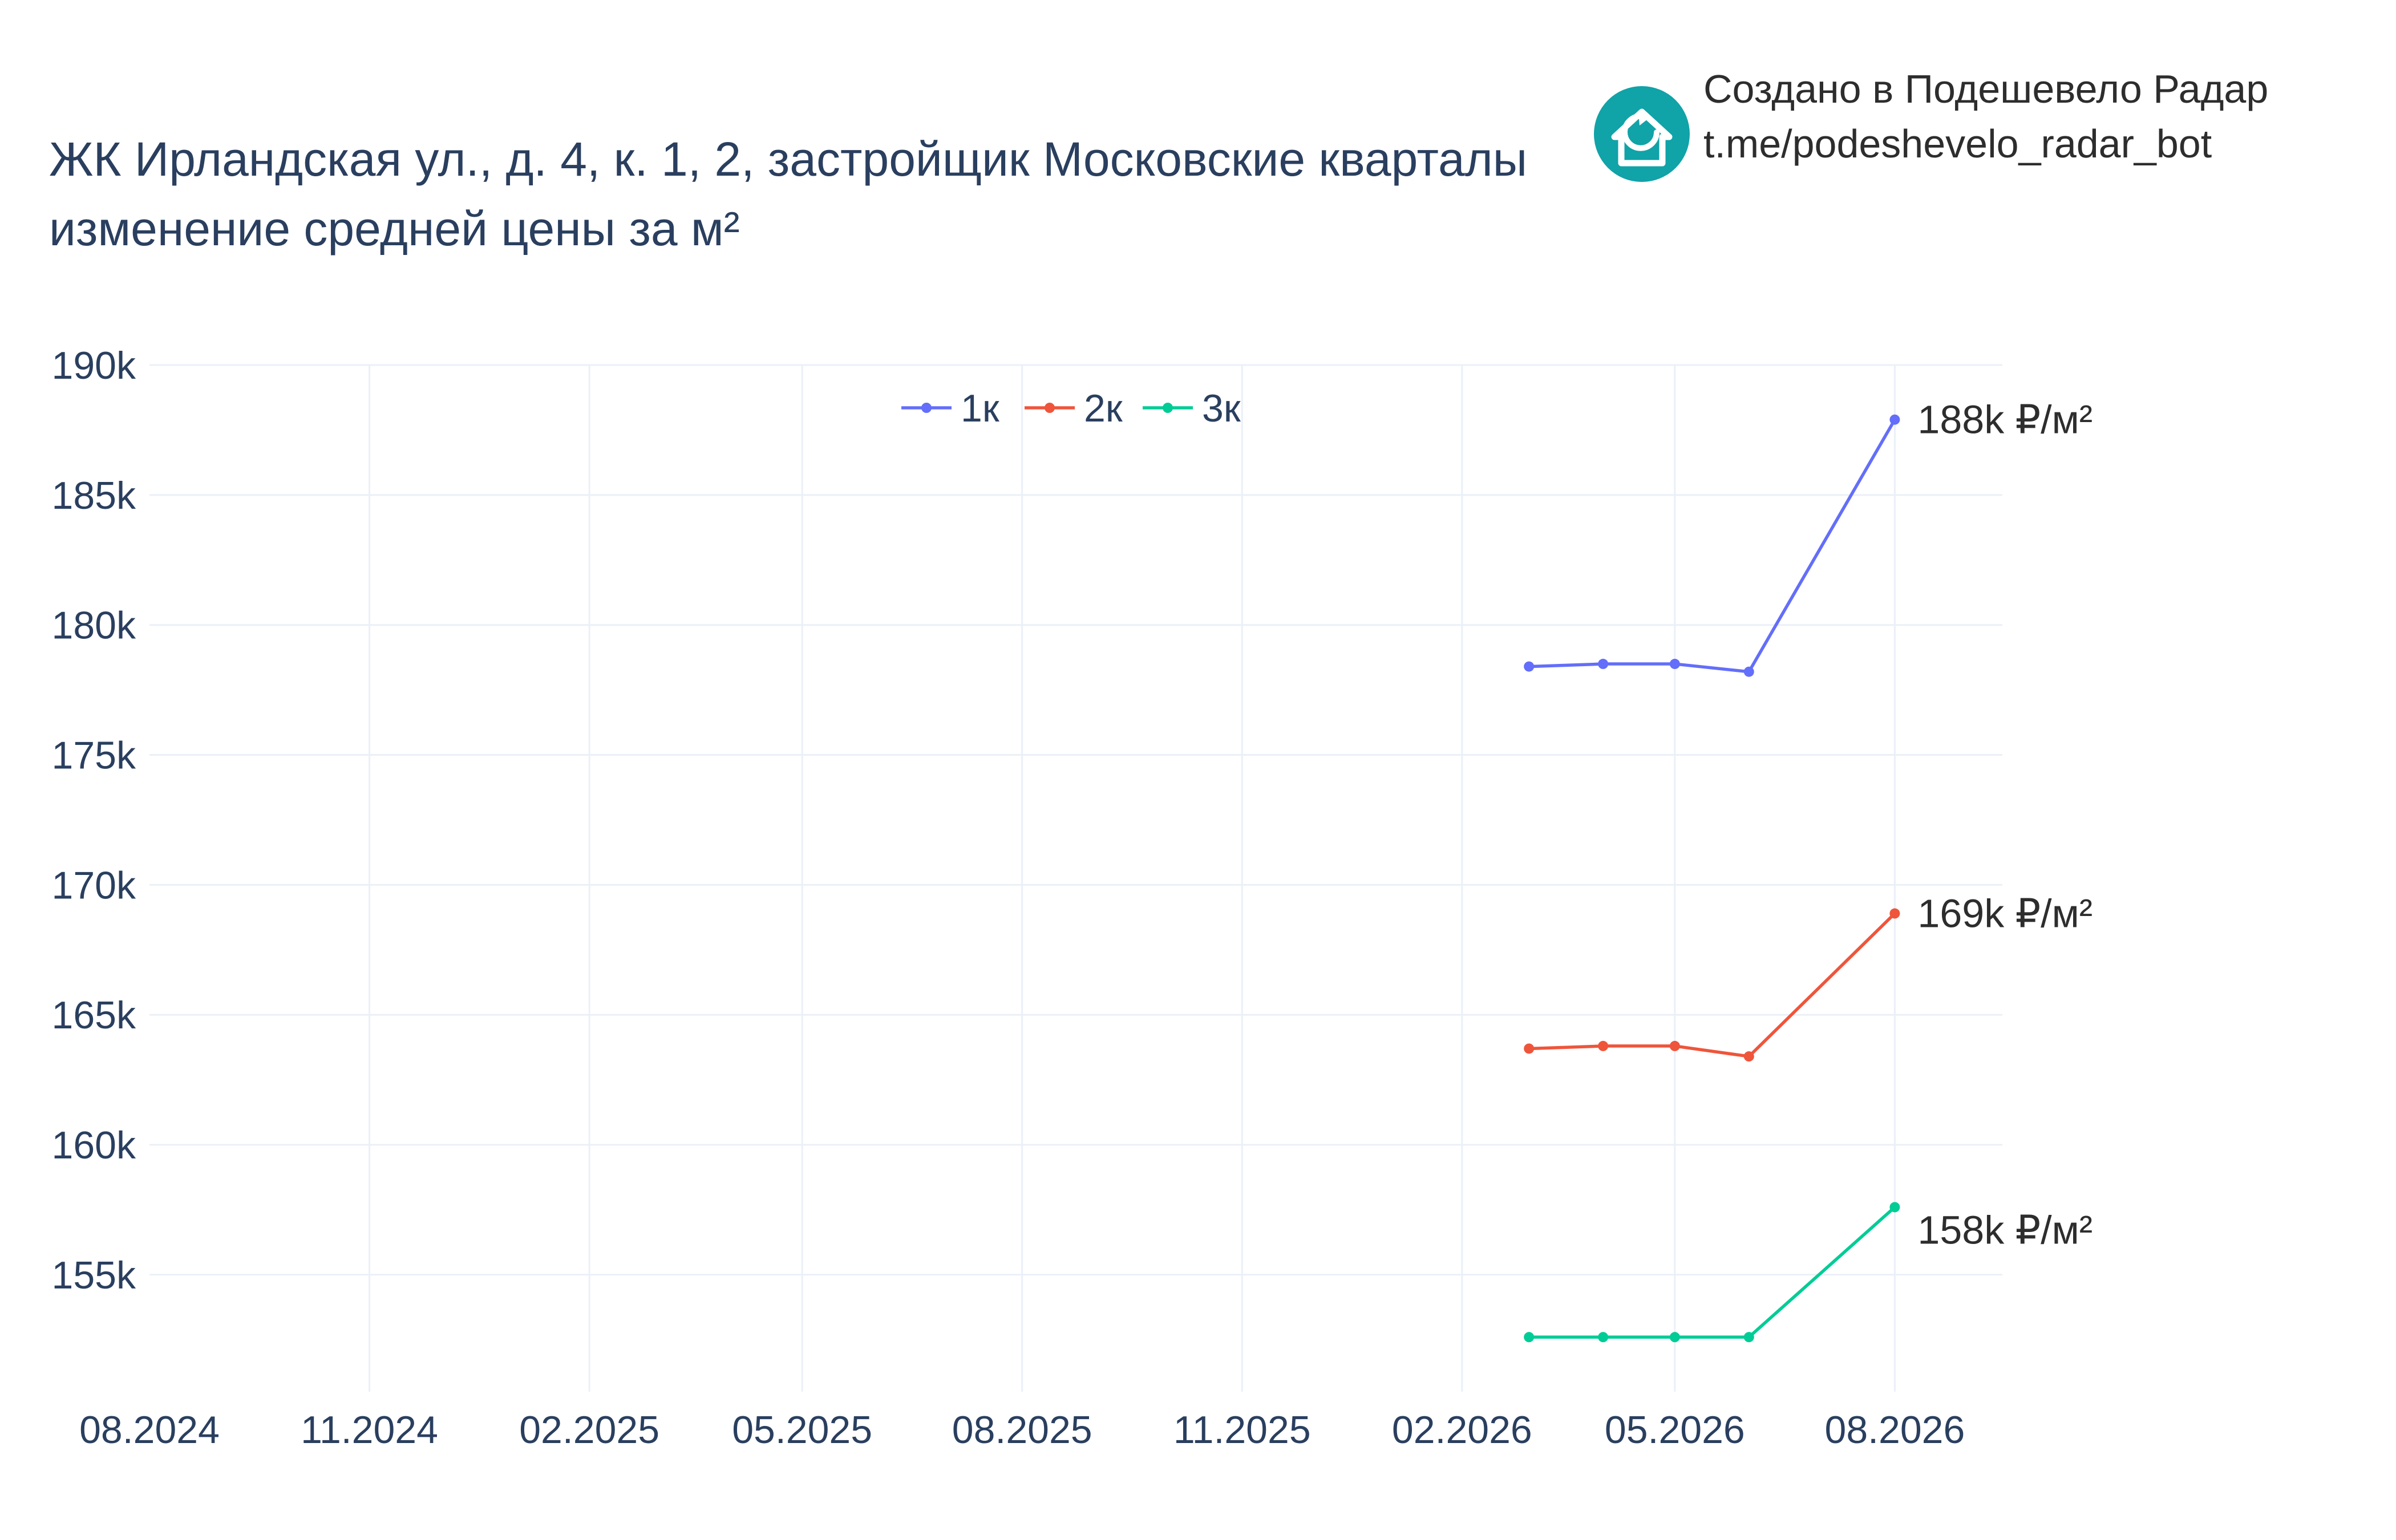  What do you see at coordinates (94, 1275) in the screenshot?
I see `y-tick-label: 155k` at bounding box center [94, 1275].